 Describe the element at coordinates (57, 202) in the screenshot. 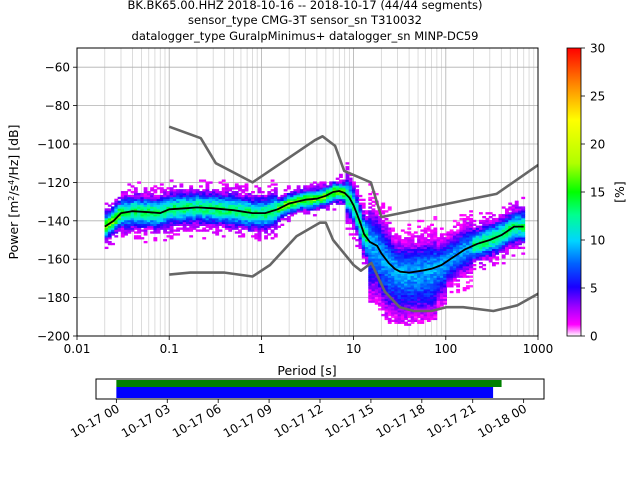

I see `y-axis-ticks: −200−180−160−140−120−100−80−60` at that location.